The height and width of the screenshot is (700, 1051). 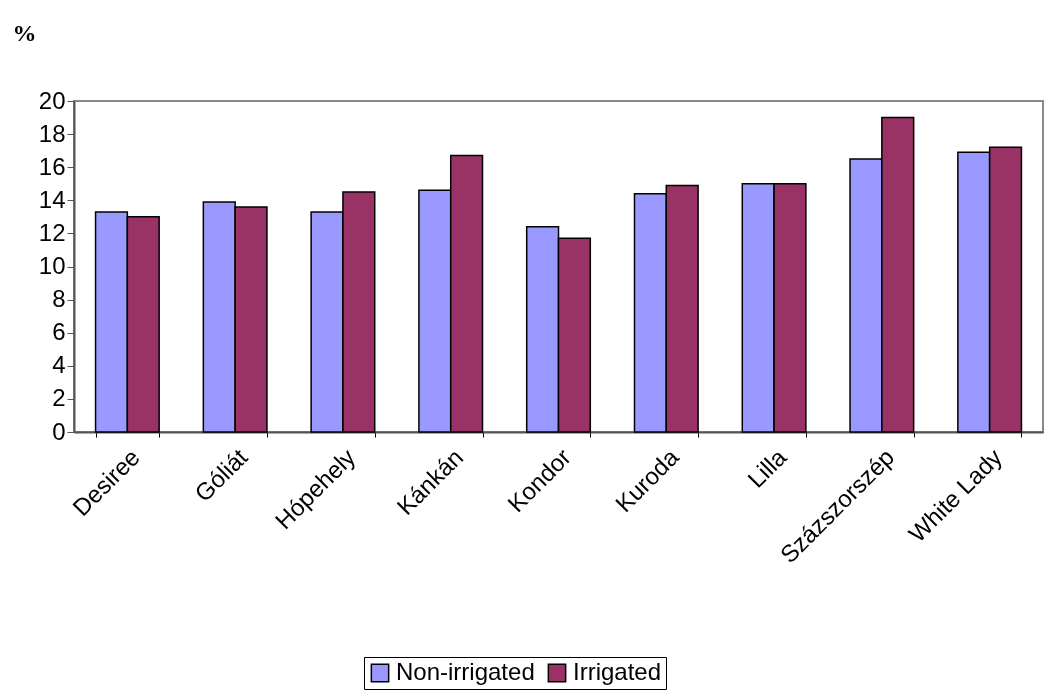 I want to click on y-tick-label: 12, so click(x=52, y=232).